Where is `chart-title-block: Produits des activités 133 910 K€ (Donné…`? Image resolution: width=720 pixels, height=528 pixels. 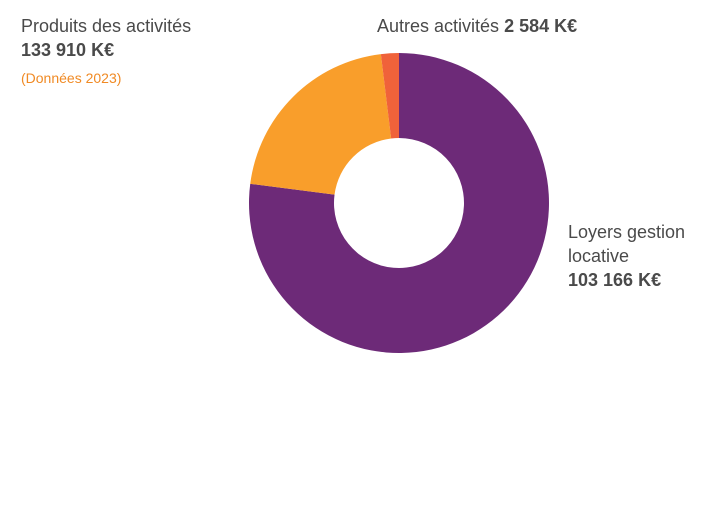
chart-title-block: Produits des activités 133 910 K€ (Donné… is located at coordinates (106, 51).